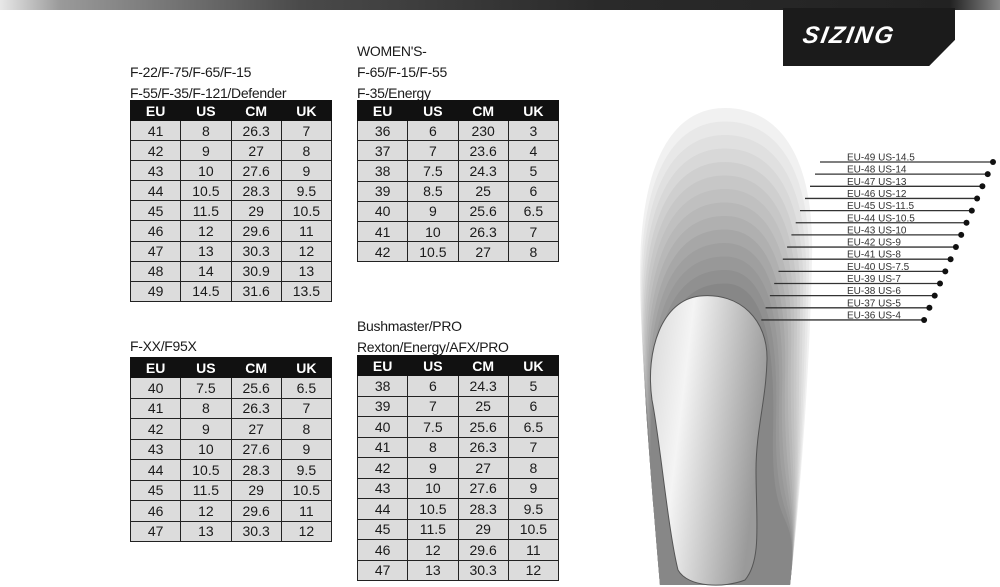 Image resolution: width=1000 pixels, height=587 pixels. I want to click on table-cell: 7, so click(533, 231).